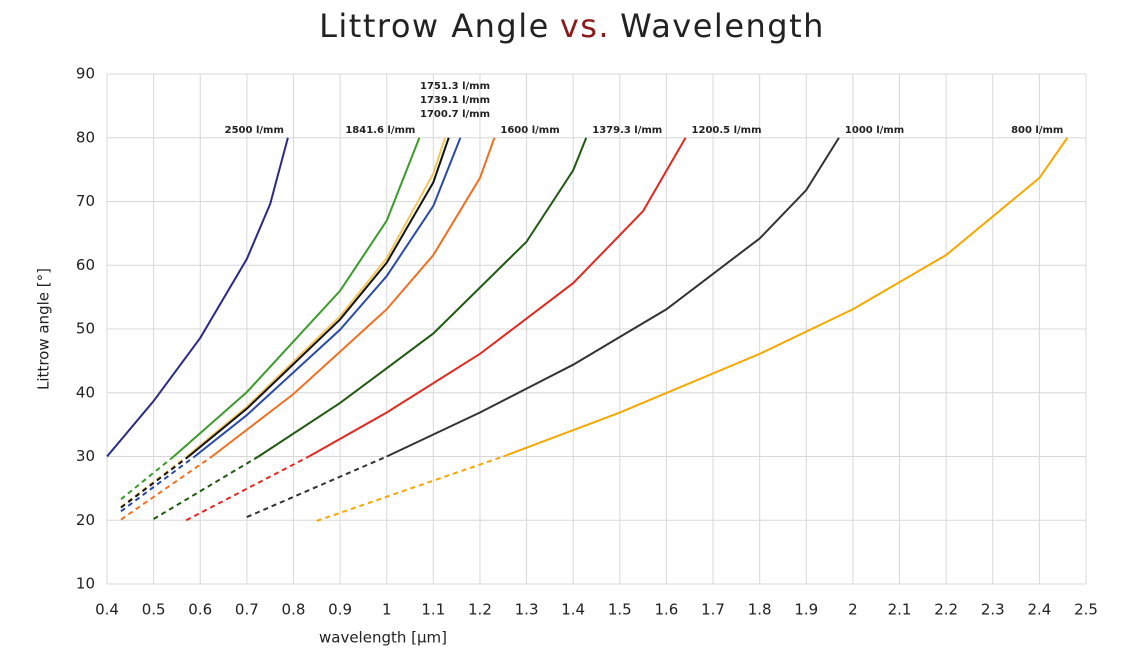 Image resolution: width=1123 pixels, height=652 pixels. I want to click on series-label: 800 l/mm, so click(1037, 130).